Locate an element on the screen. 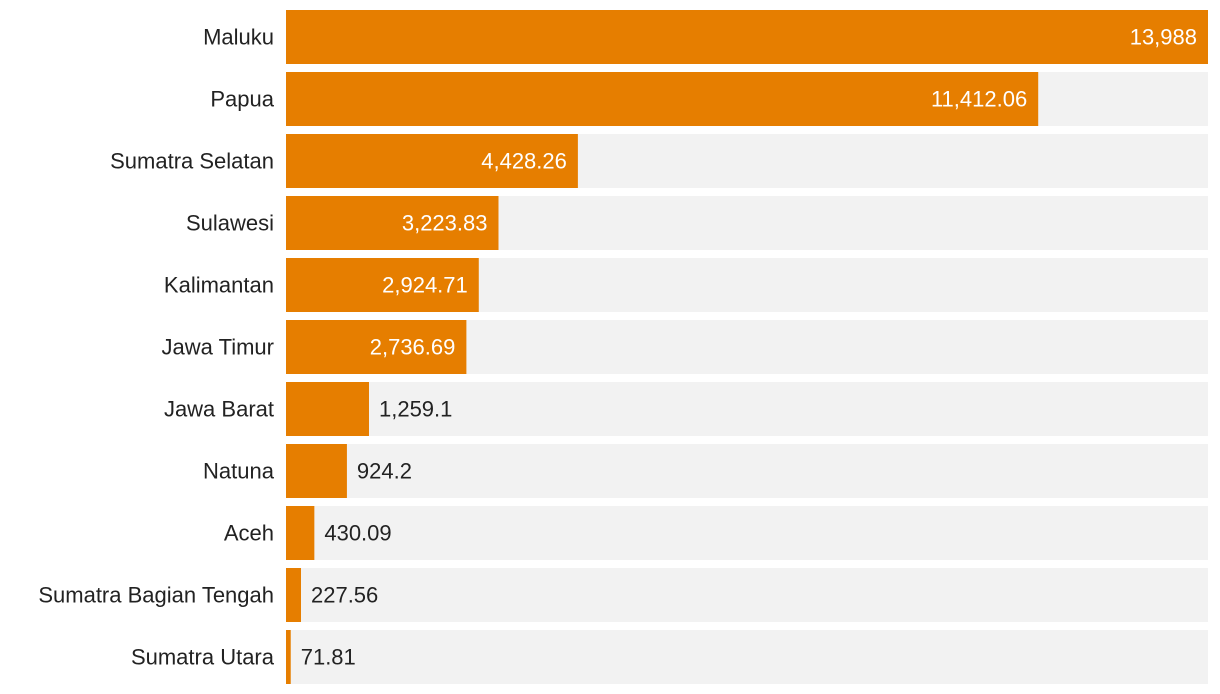 The width and height of the screenshot is (1220, 694). category-label: Sumatra Selatan is located at coordinates (192, 161).